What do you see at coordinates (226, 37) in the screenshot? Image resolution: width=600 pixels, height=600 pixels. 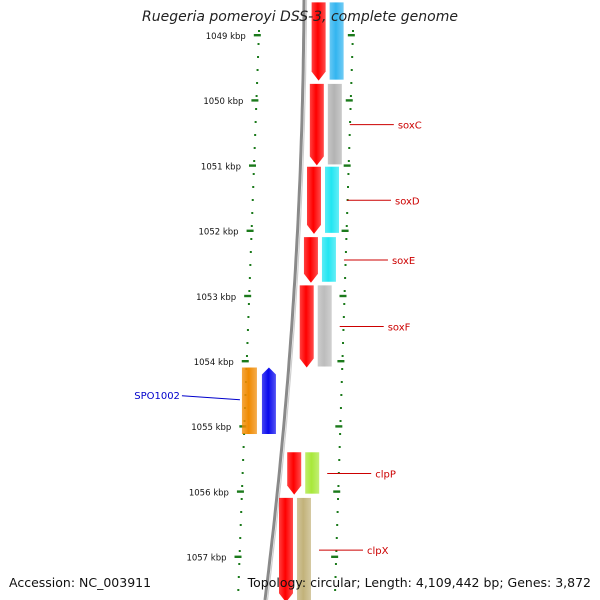 I see `ruler-tick-label: 1049 kbp` at bounding box center [226, 37].